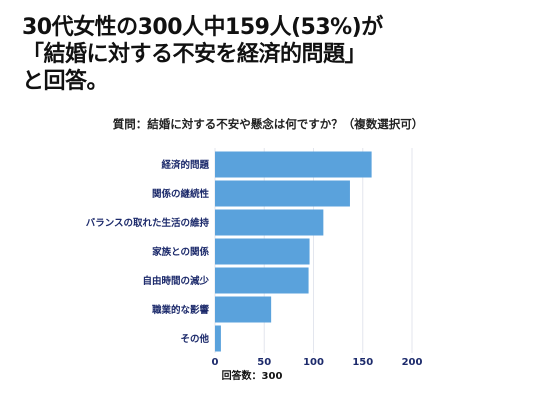 The height and width of the screenshot is (402, 536). I want to click on x-tick-label: 150, so click(362, 362).